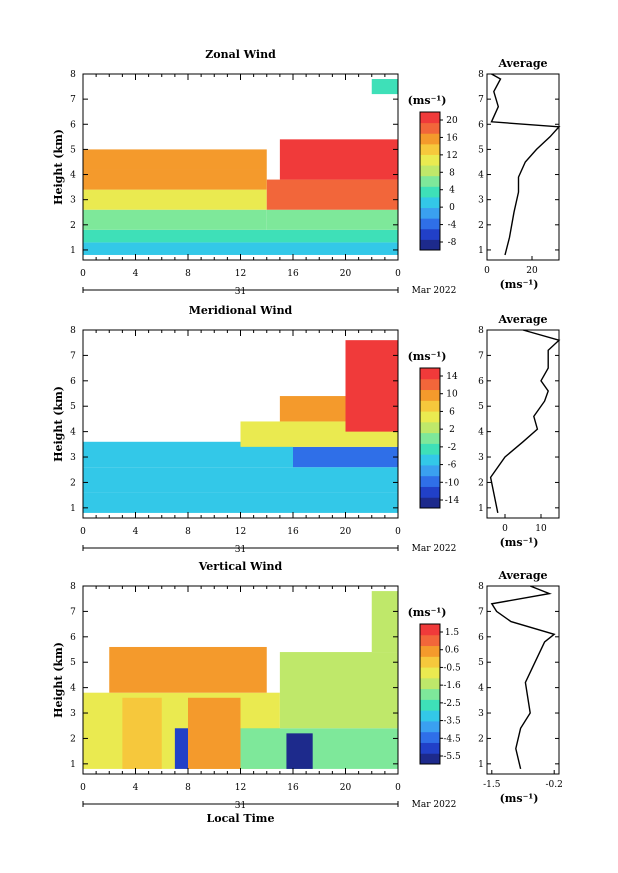 The width and height of the screenshot is (618, 873). Describe the element at coordinates (481, 483) in the screenshot. I see `avg-y-tick-label: 2` at that location.